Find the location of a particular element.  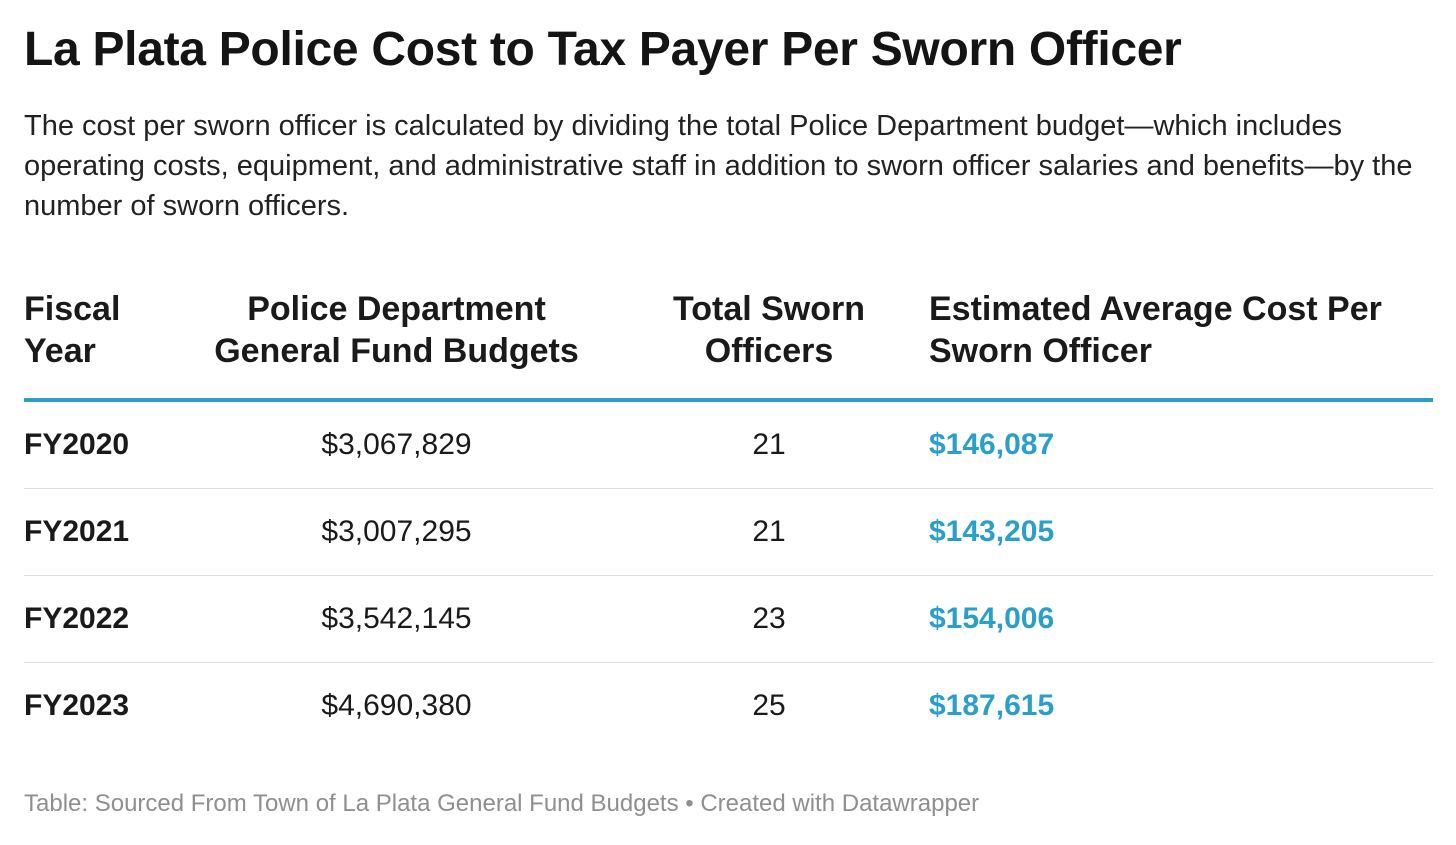

column-header-budget: Police Department General Fund Budgets is located at coordinates (396, 345).